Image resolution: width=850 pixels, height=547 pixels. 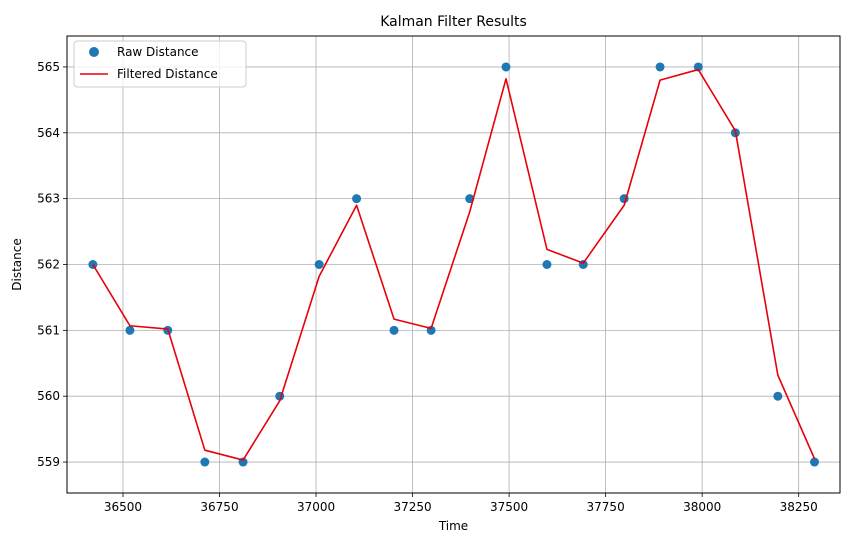 I want to click on x-tick-label: 36750, so click(x=219, y=507).